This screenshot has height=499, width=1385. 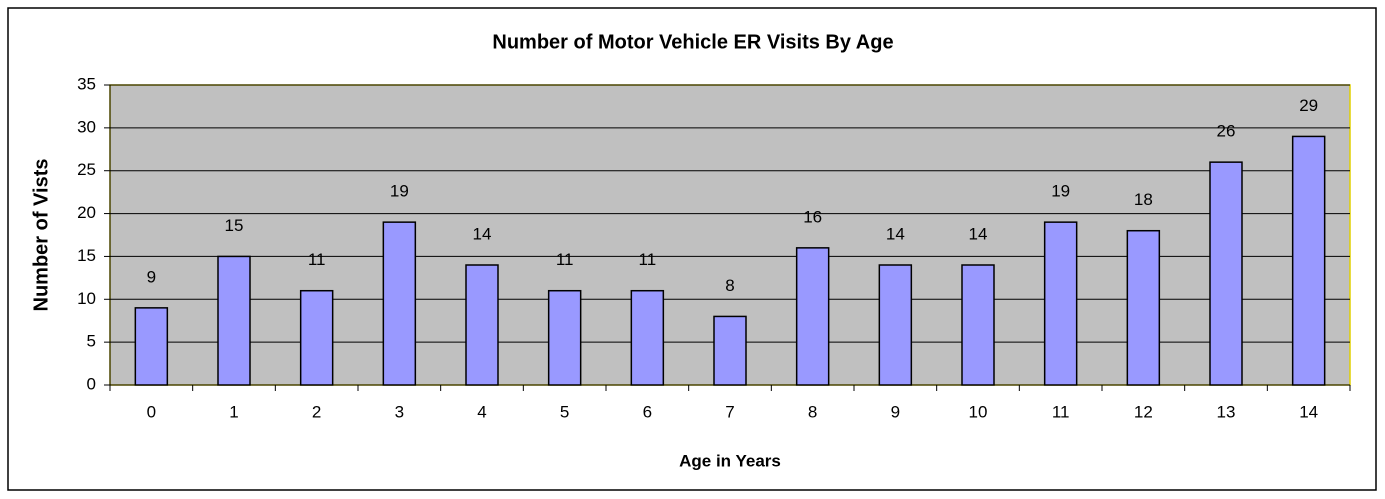 I want to click on x-tick-label: 2, so click(x=316, y=411).